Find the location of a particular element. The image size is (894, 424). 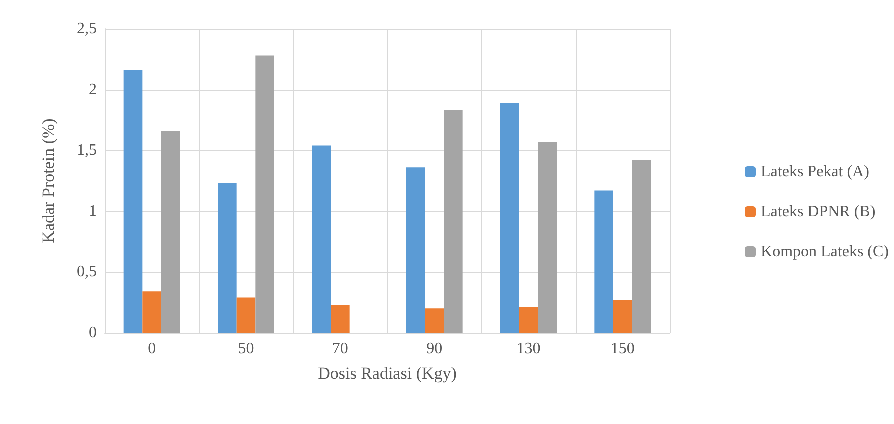

legend-label: Lateks Pekat (A) is located at coordinates (815, 172).